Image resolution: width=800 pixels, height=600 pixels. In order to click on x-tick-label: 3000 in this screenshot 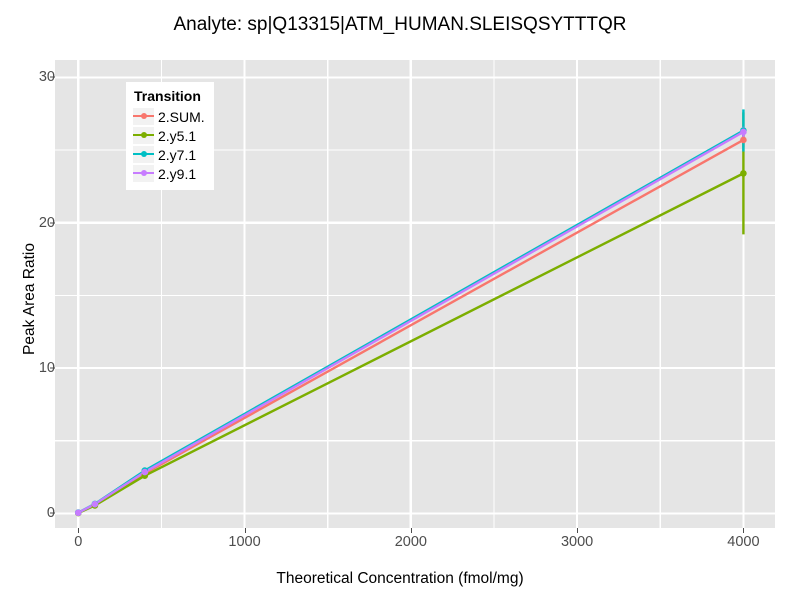, I will do `click(577, 542)`.